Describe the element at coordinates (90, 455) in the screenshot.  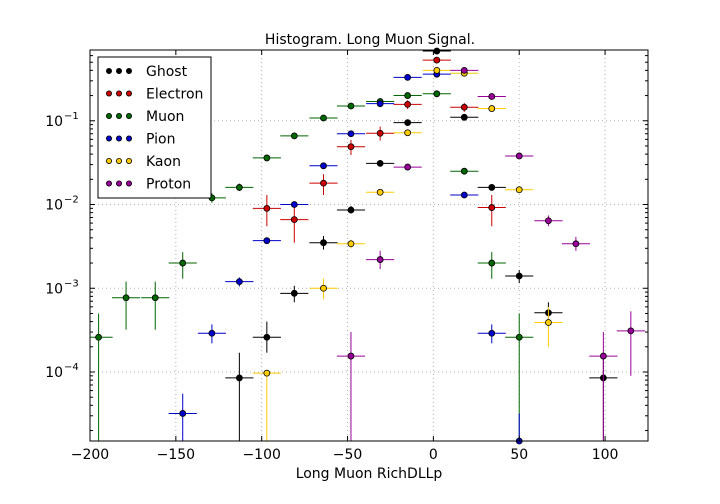
I see `x-tick-label: −200` at that location.